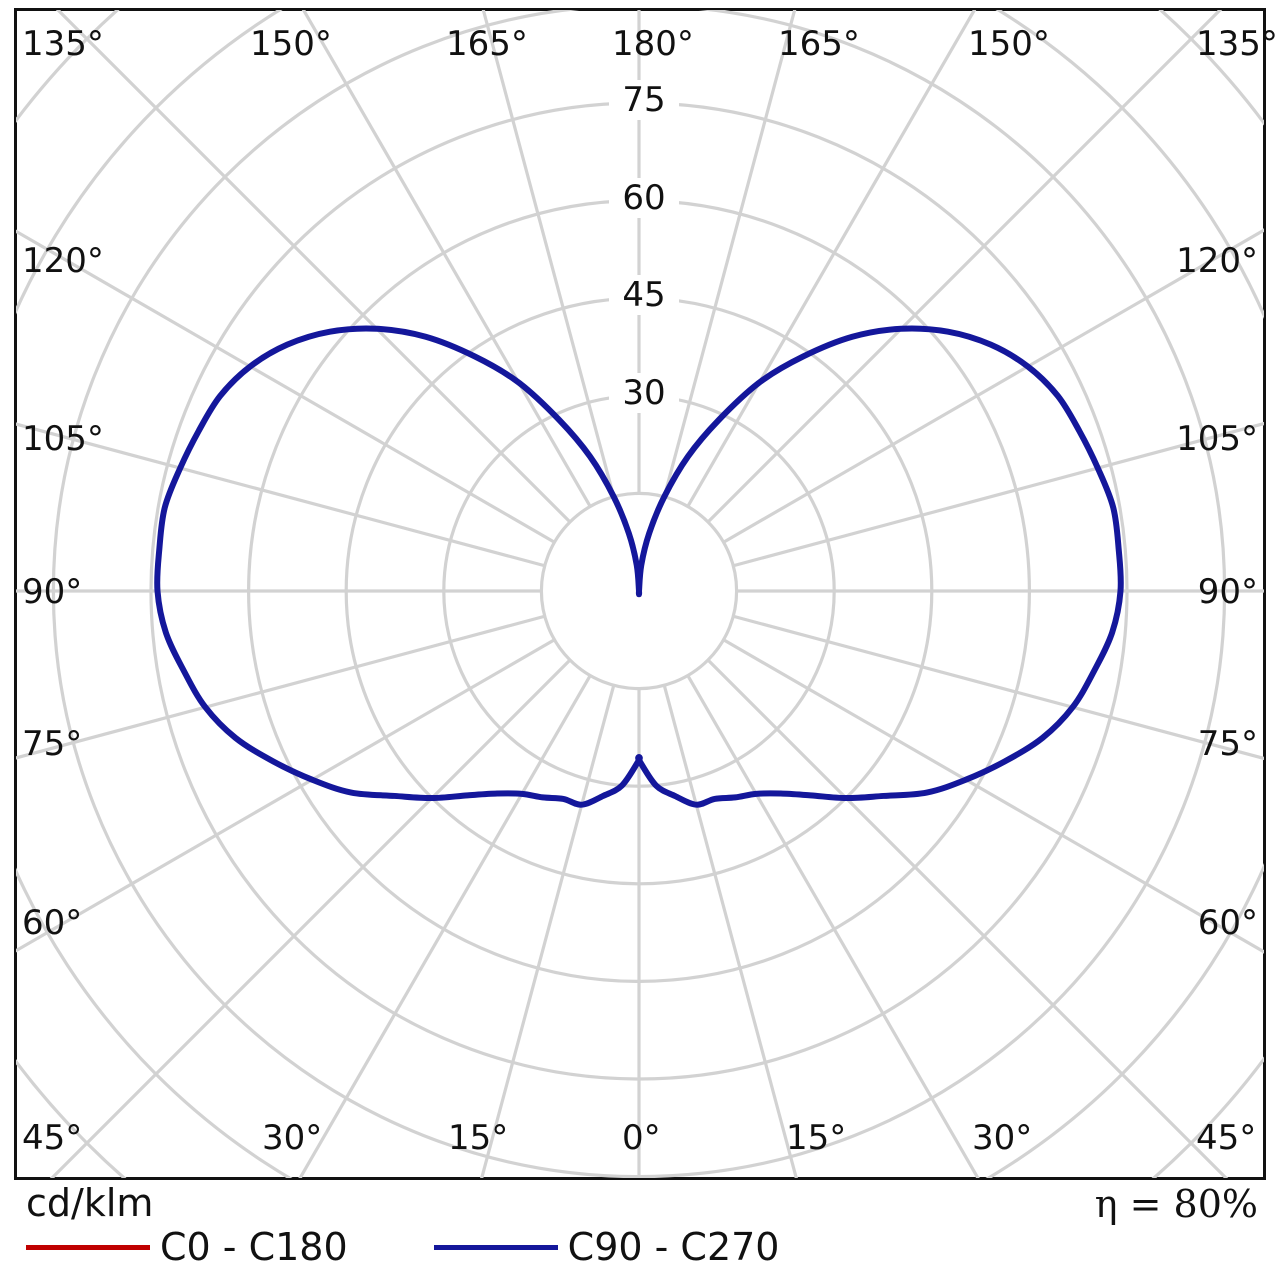 The image size is (1280, 1280). Describe the element at coordinates (1227, 923) in the screenshot. I see `angle-label-right-4: 60°` at that location.